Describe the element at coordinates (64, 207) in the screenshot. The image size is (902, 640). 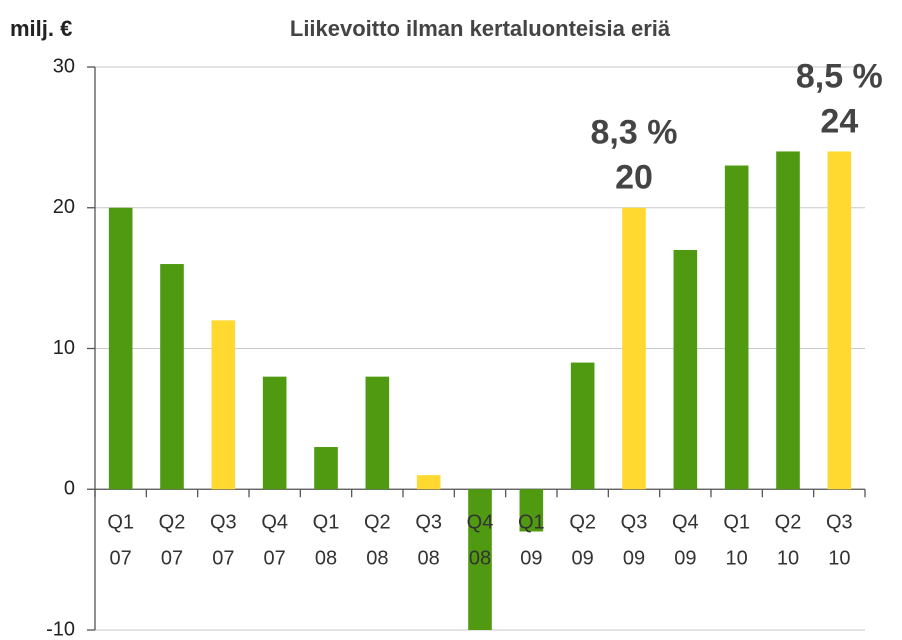
I see `y-tick-label: 20` at that location.